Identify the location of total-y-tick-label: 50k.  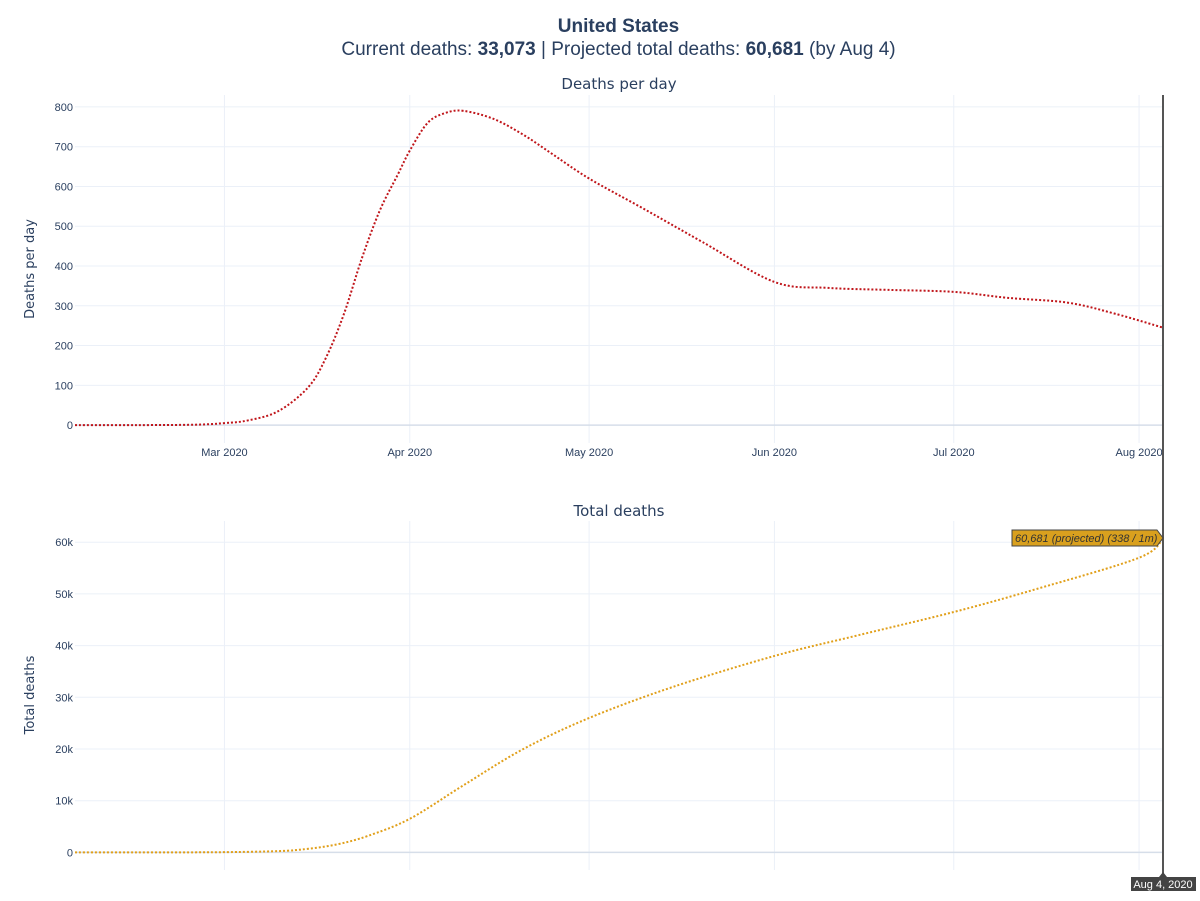
(64, 595).